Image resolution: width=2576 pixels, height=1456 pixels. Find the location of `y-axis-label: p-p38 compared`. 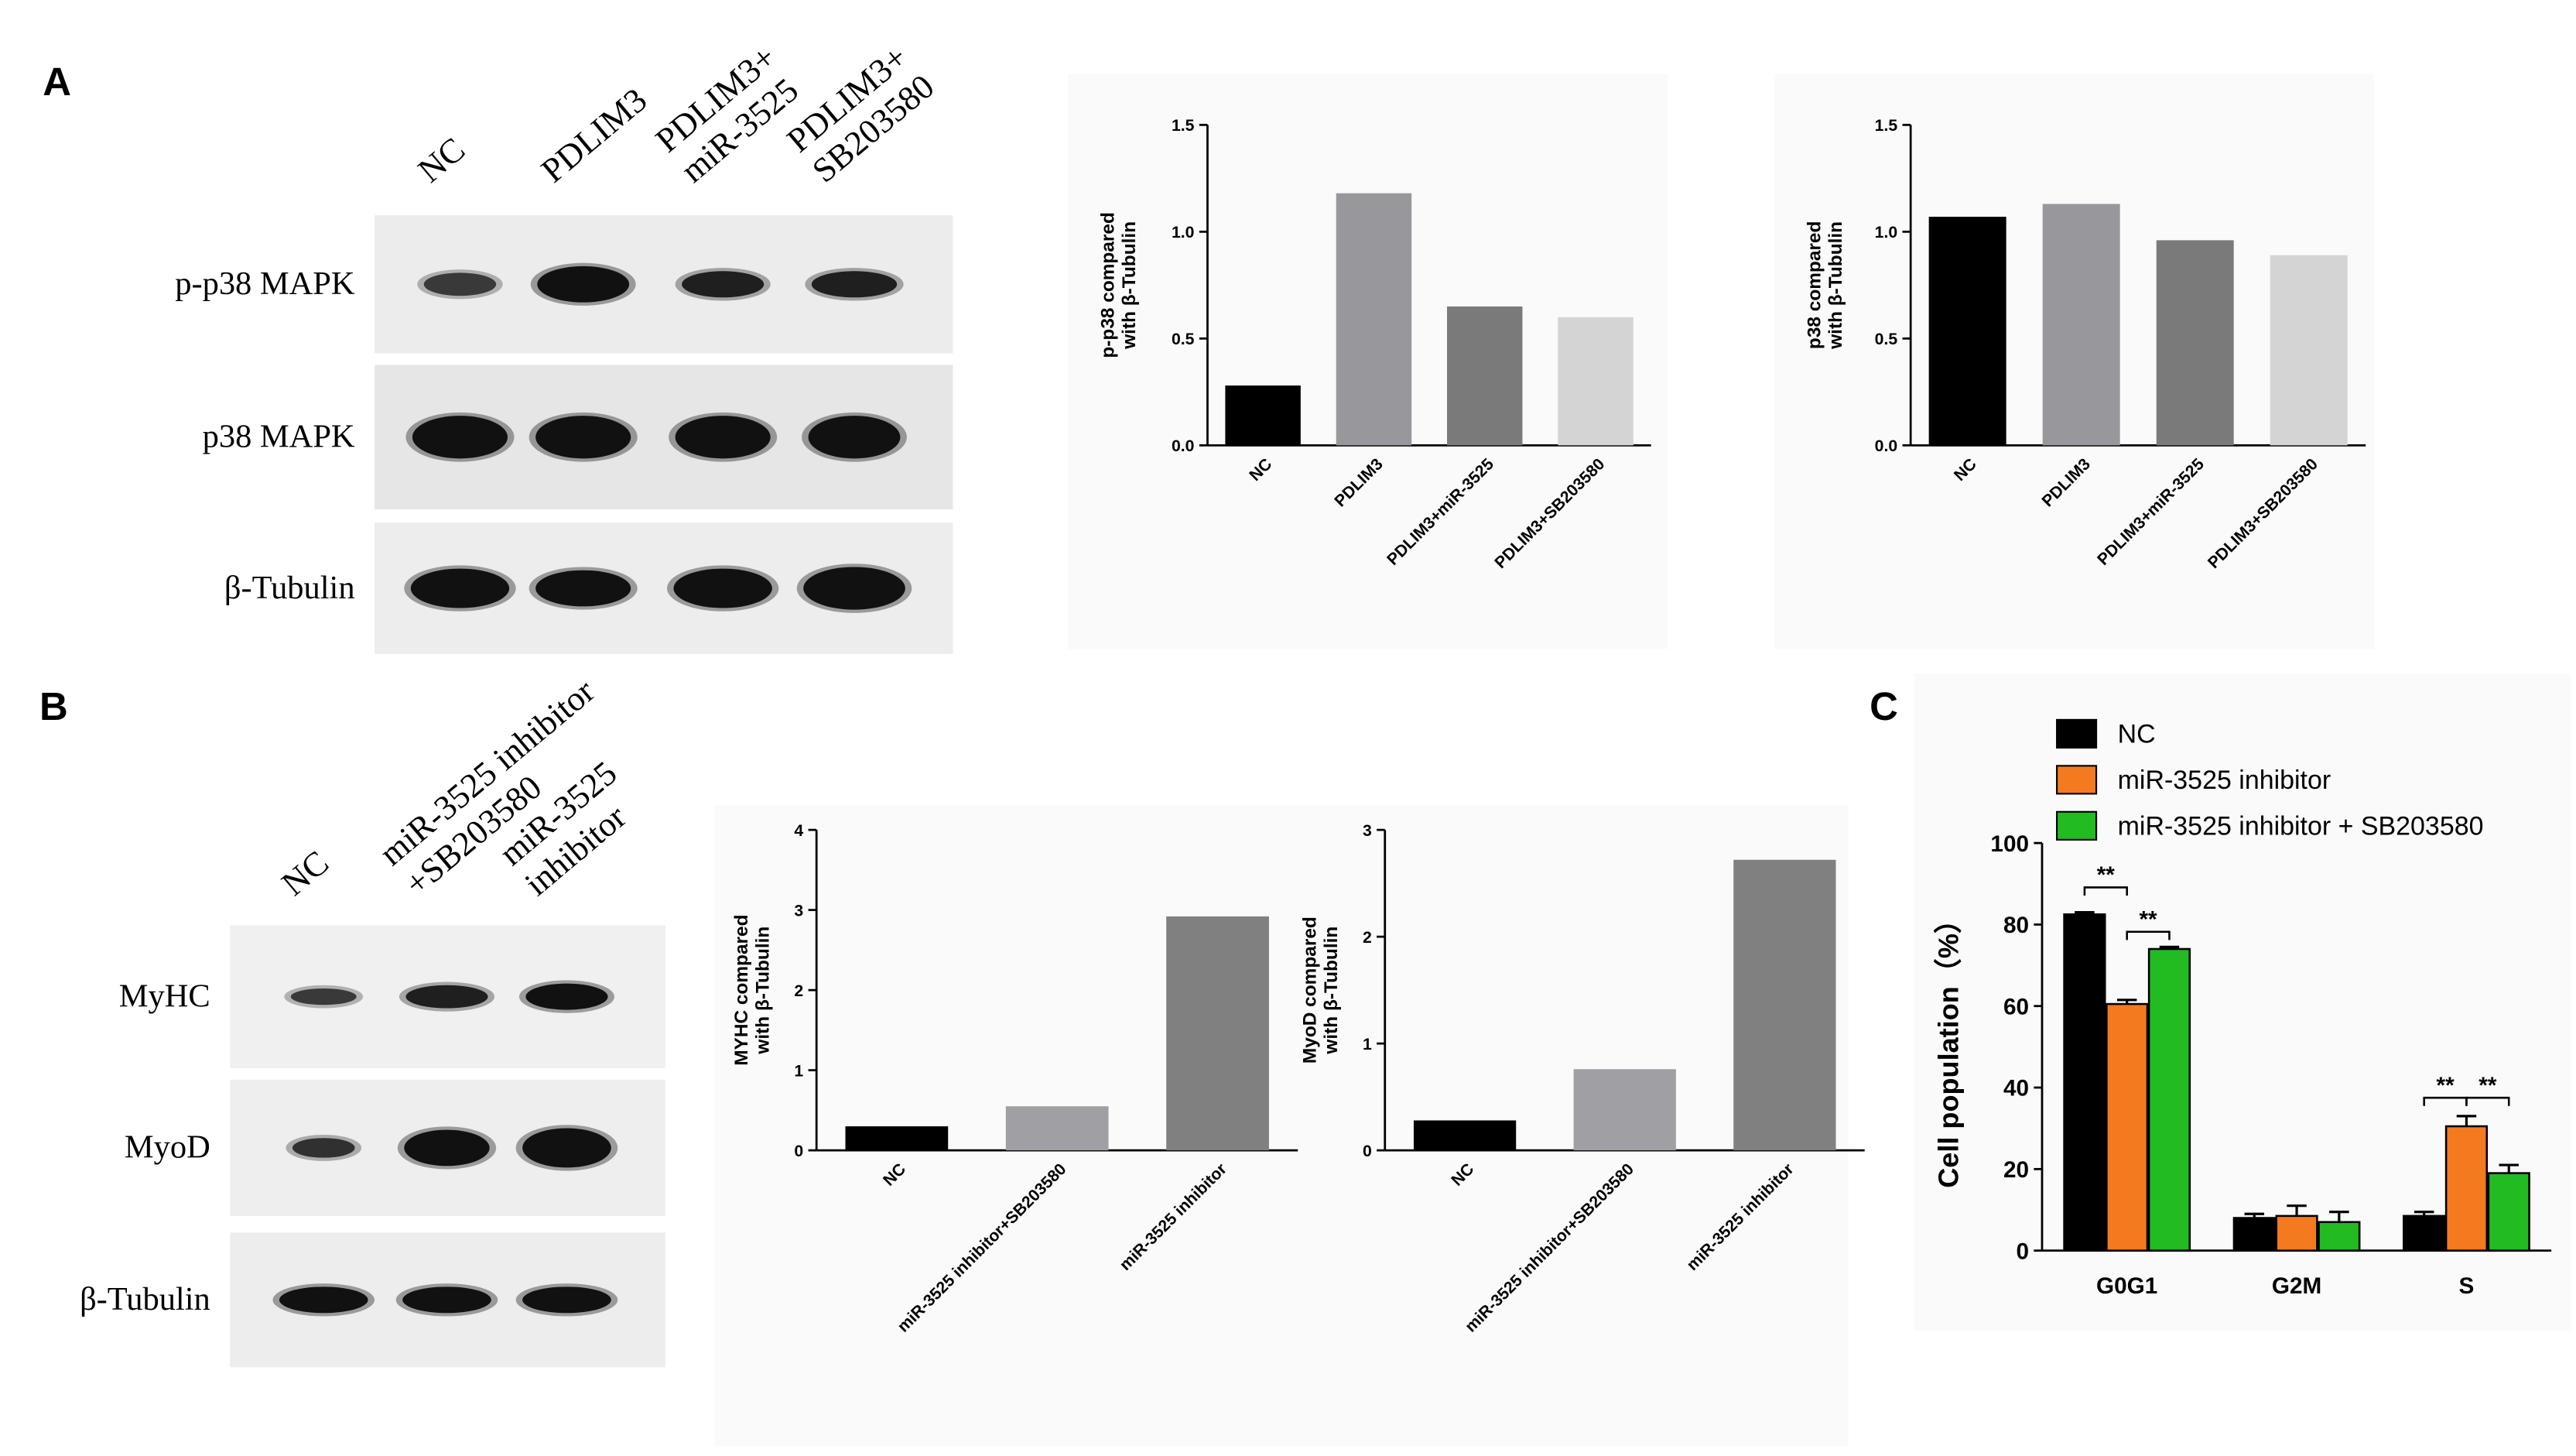

y-axis-label: p-p38 compared is located at coordinates (1108, 285).